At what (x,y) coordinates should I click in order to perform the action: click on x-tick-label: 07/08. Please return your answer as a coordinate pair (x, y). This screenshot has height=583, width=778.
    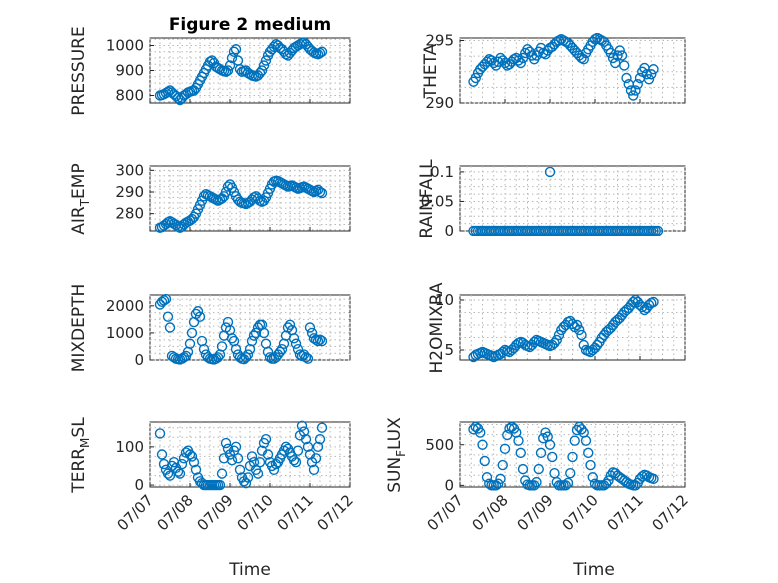
    Looking at the image, I should click on (175, 512).